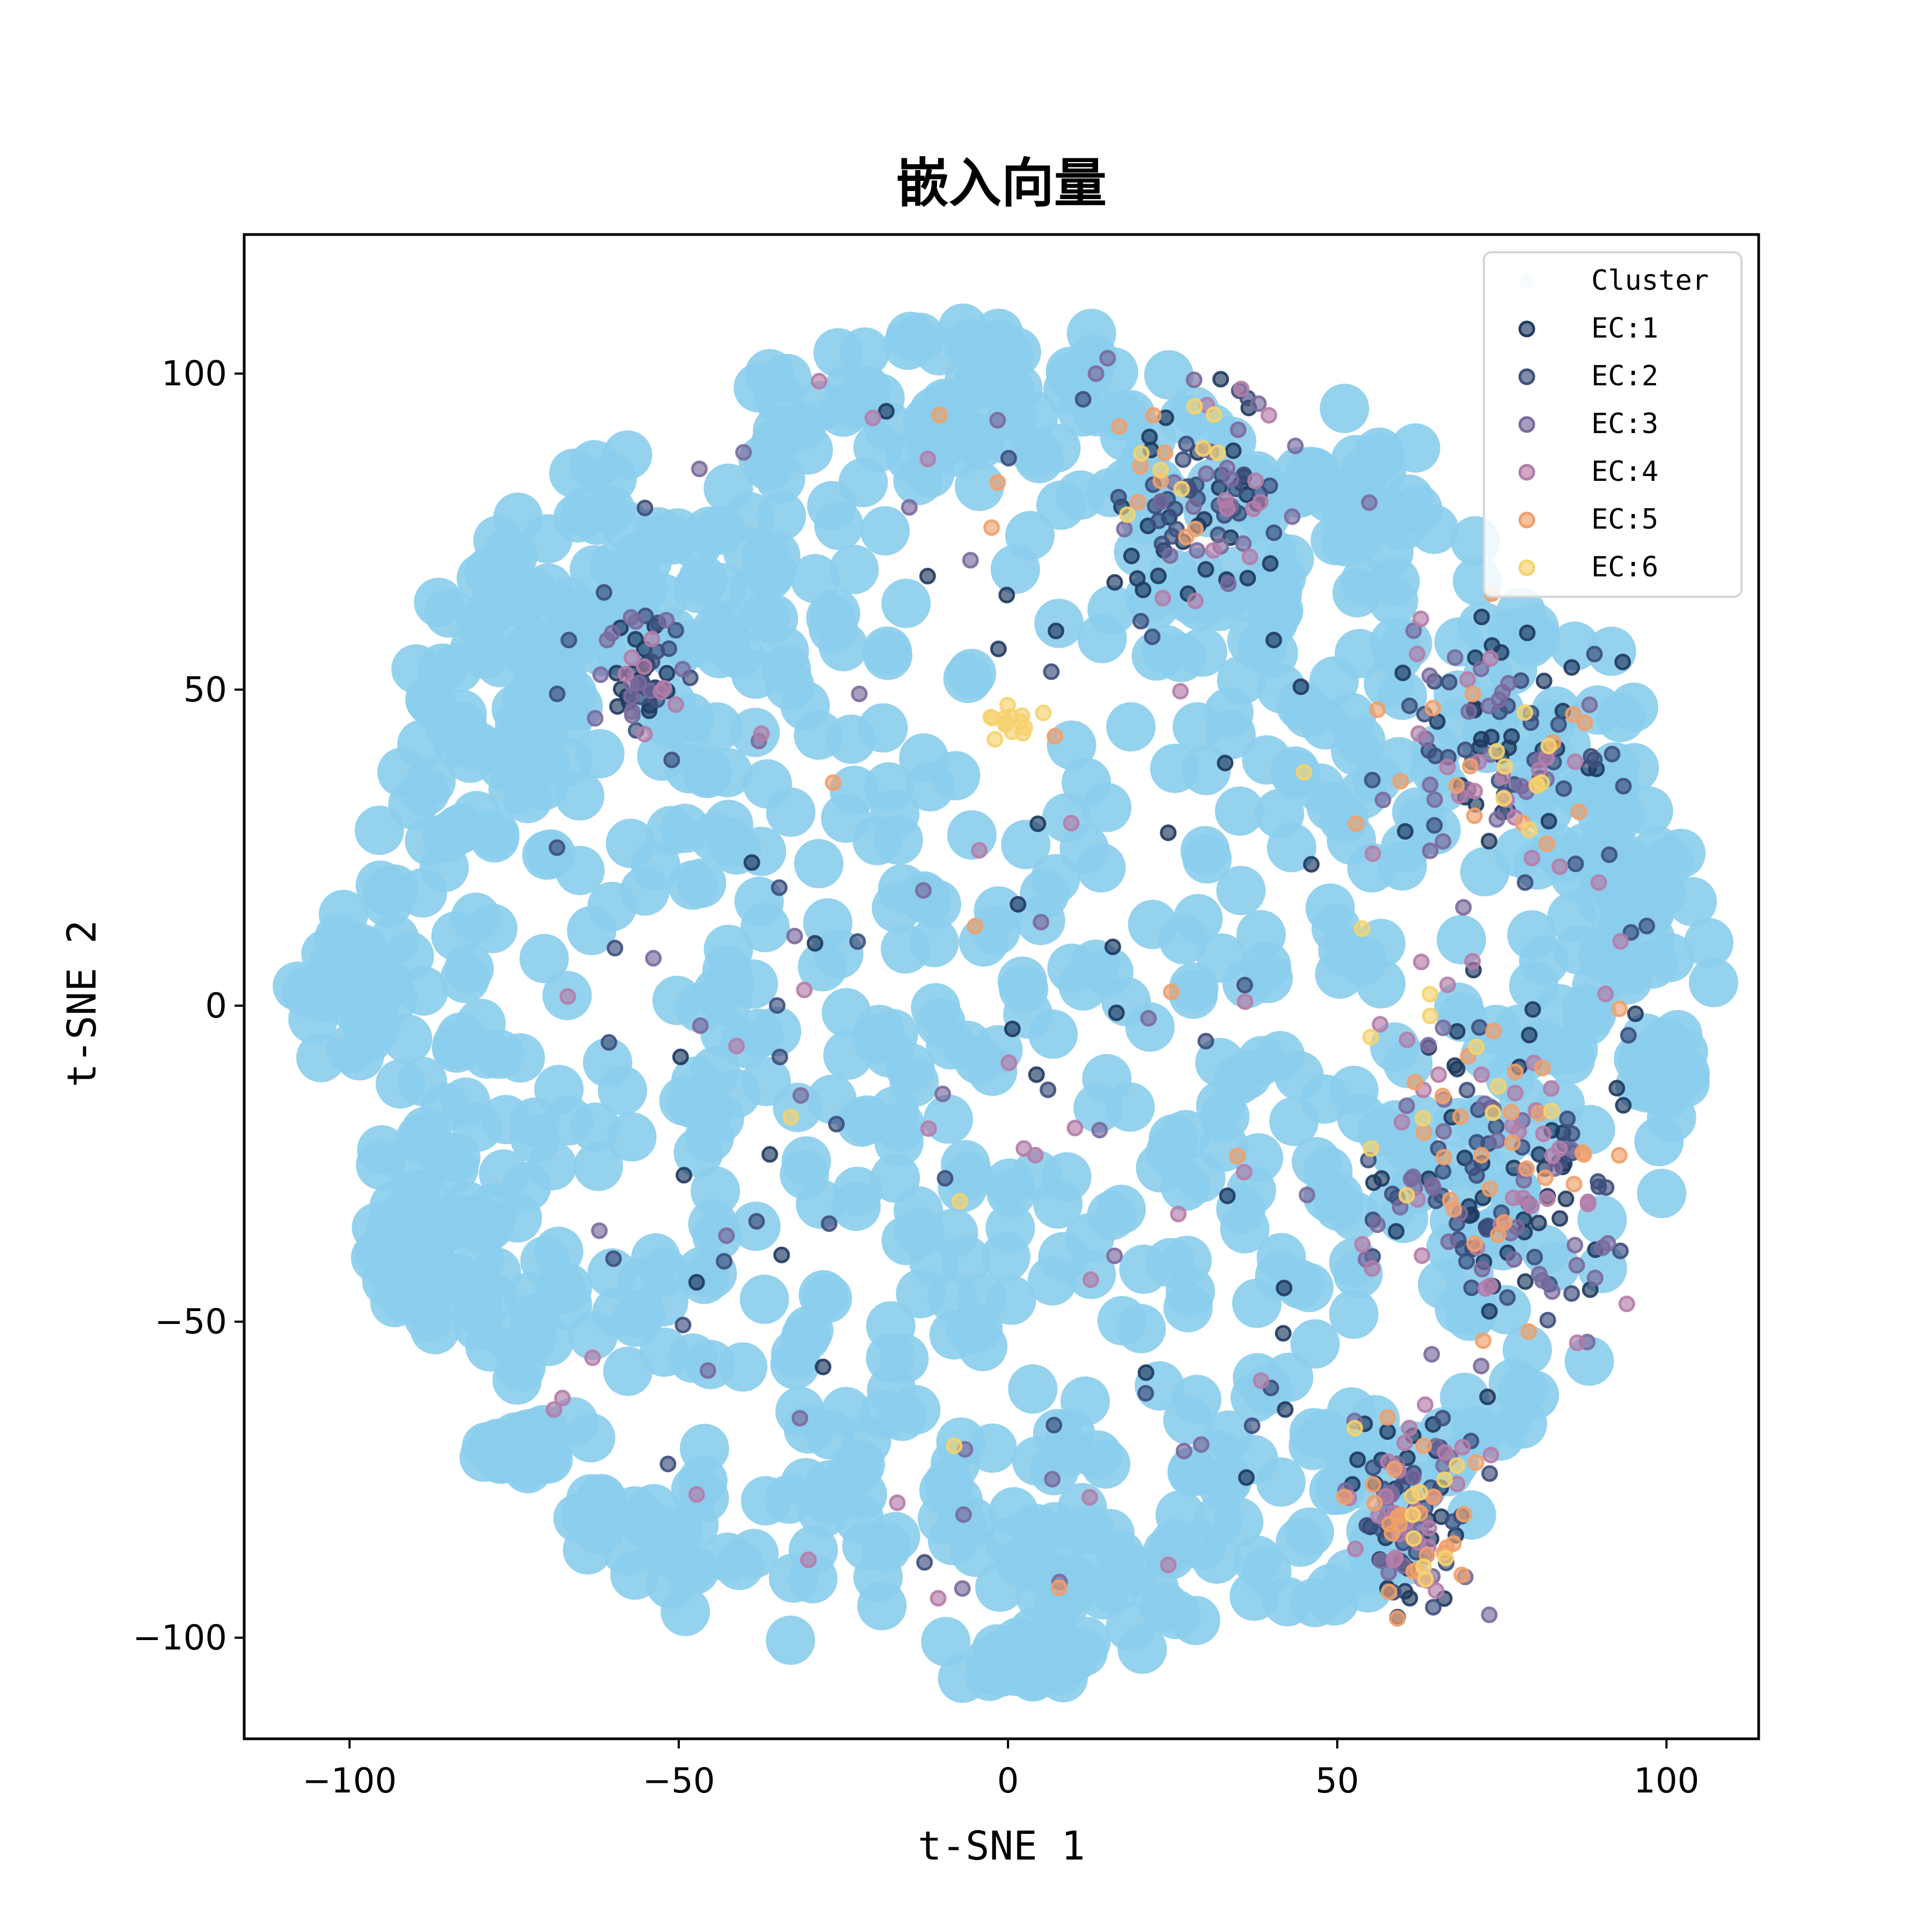 This screenshot has width=1932, height=1932. What do you see at coordinates (180, 1638) in the screenshot?
I see `y-tick-label: −100` at bounding box center [180, 1638].